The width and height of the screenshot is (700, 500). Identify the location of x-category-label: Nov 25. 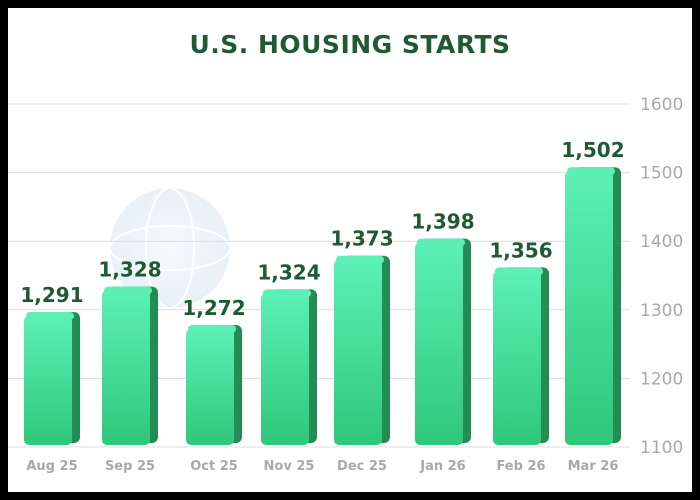
(289, 466).